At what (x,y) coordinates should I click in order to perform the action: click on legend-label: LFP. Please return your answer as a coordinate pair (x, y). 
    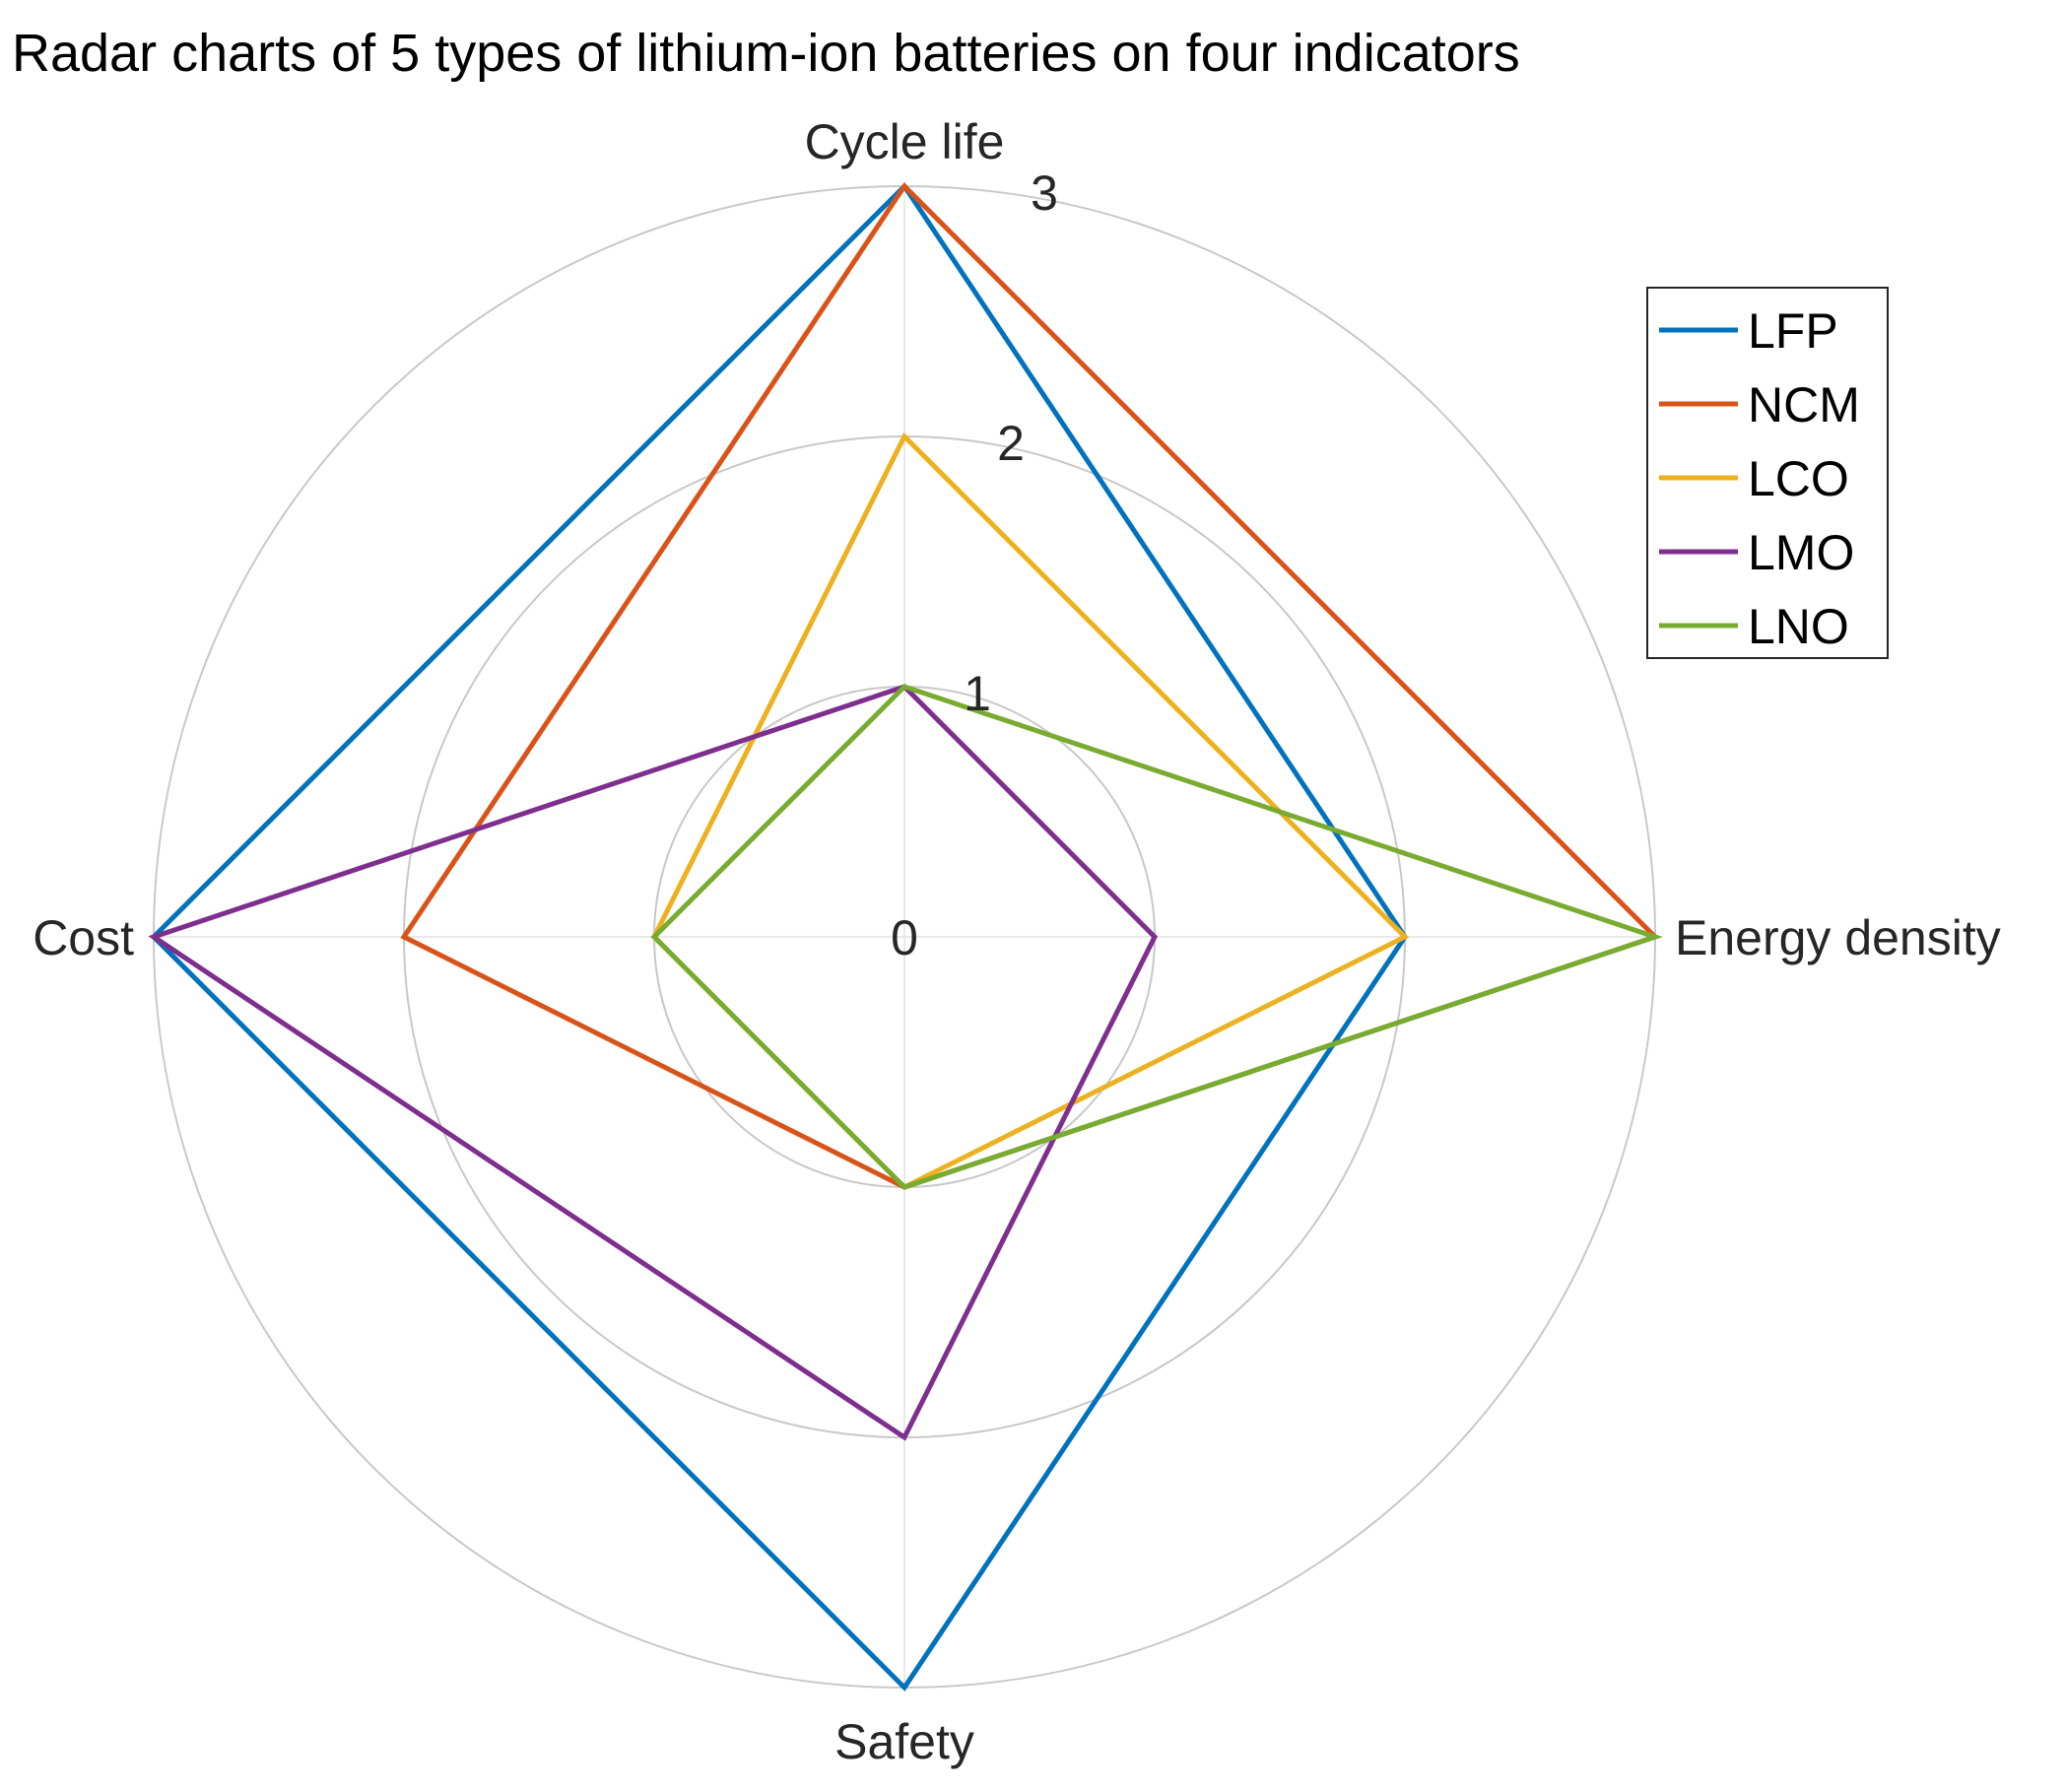
    Looking at the image, I should click on (1793, 331).